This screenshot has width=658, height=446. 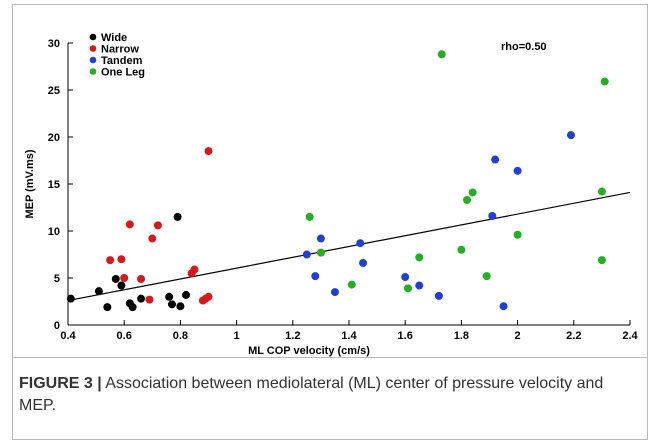 I want to click on legend-marker-tandem, so click(x=93, y=60).